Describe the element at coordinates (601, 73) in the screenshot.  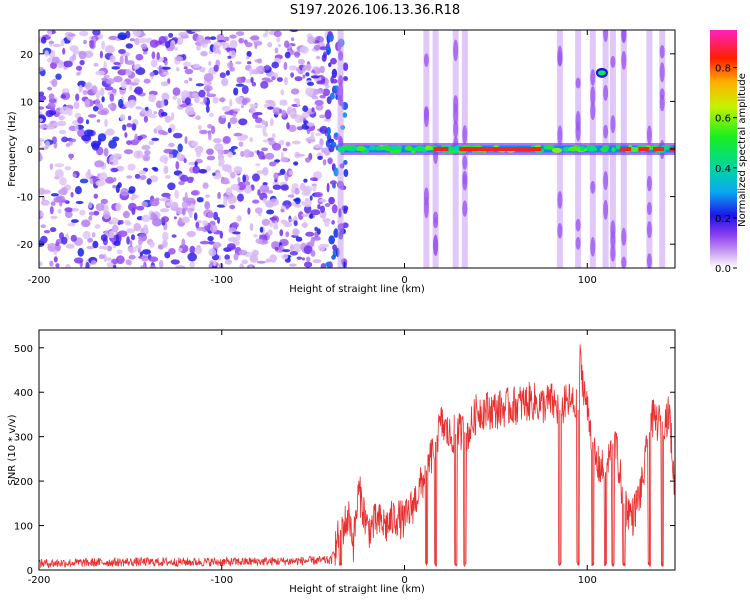
I see `spur-core` at that location.